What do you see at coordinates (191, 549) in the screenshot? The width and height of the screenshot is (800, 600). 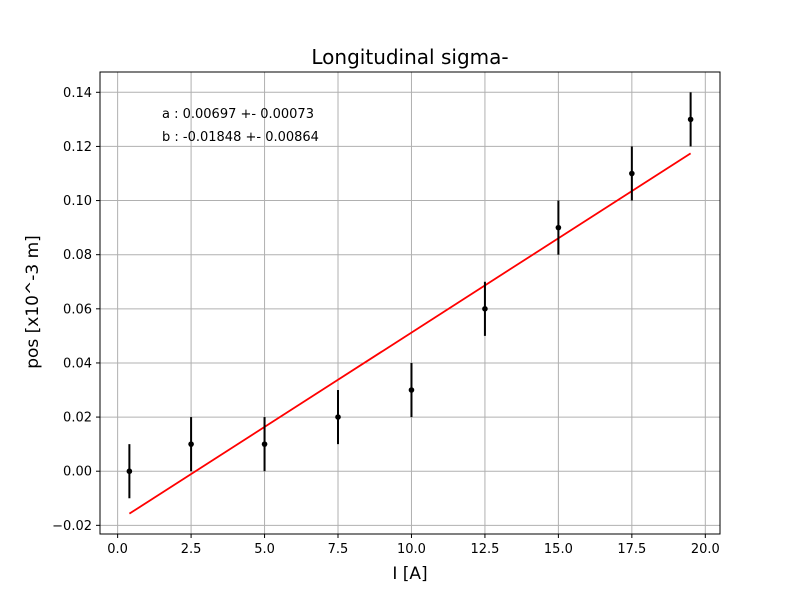 I see `x-tick-label: 2.5` at bounding box center [191, 549].